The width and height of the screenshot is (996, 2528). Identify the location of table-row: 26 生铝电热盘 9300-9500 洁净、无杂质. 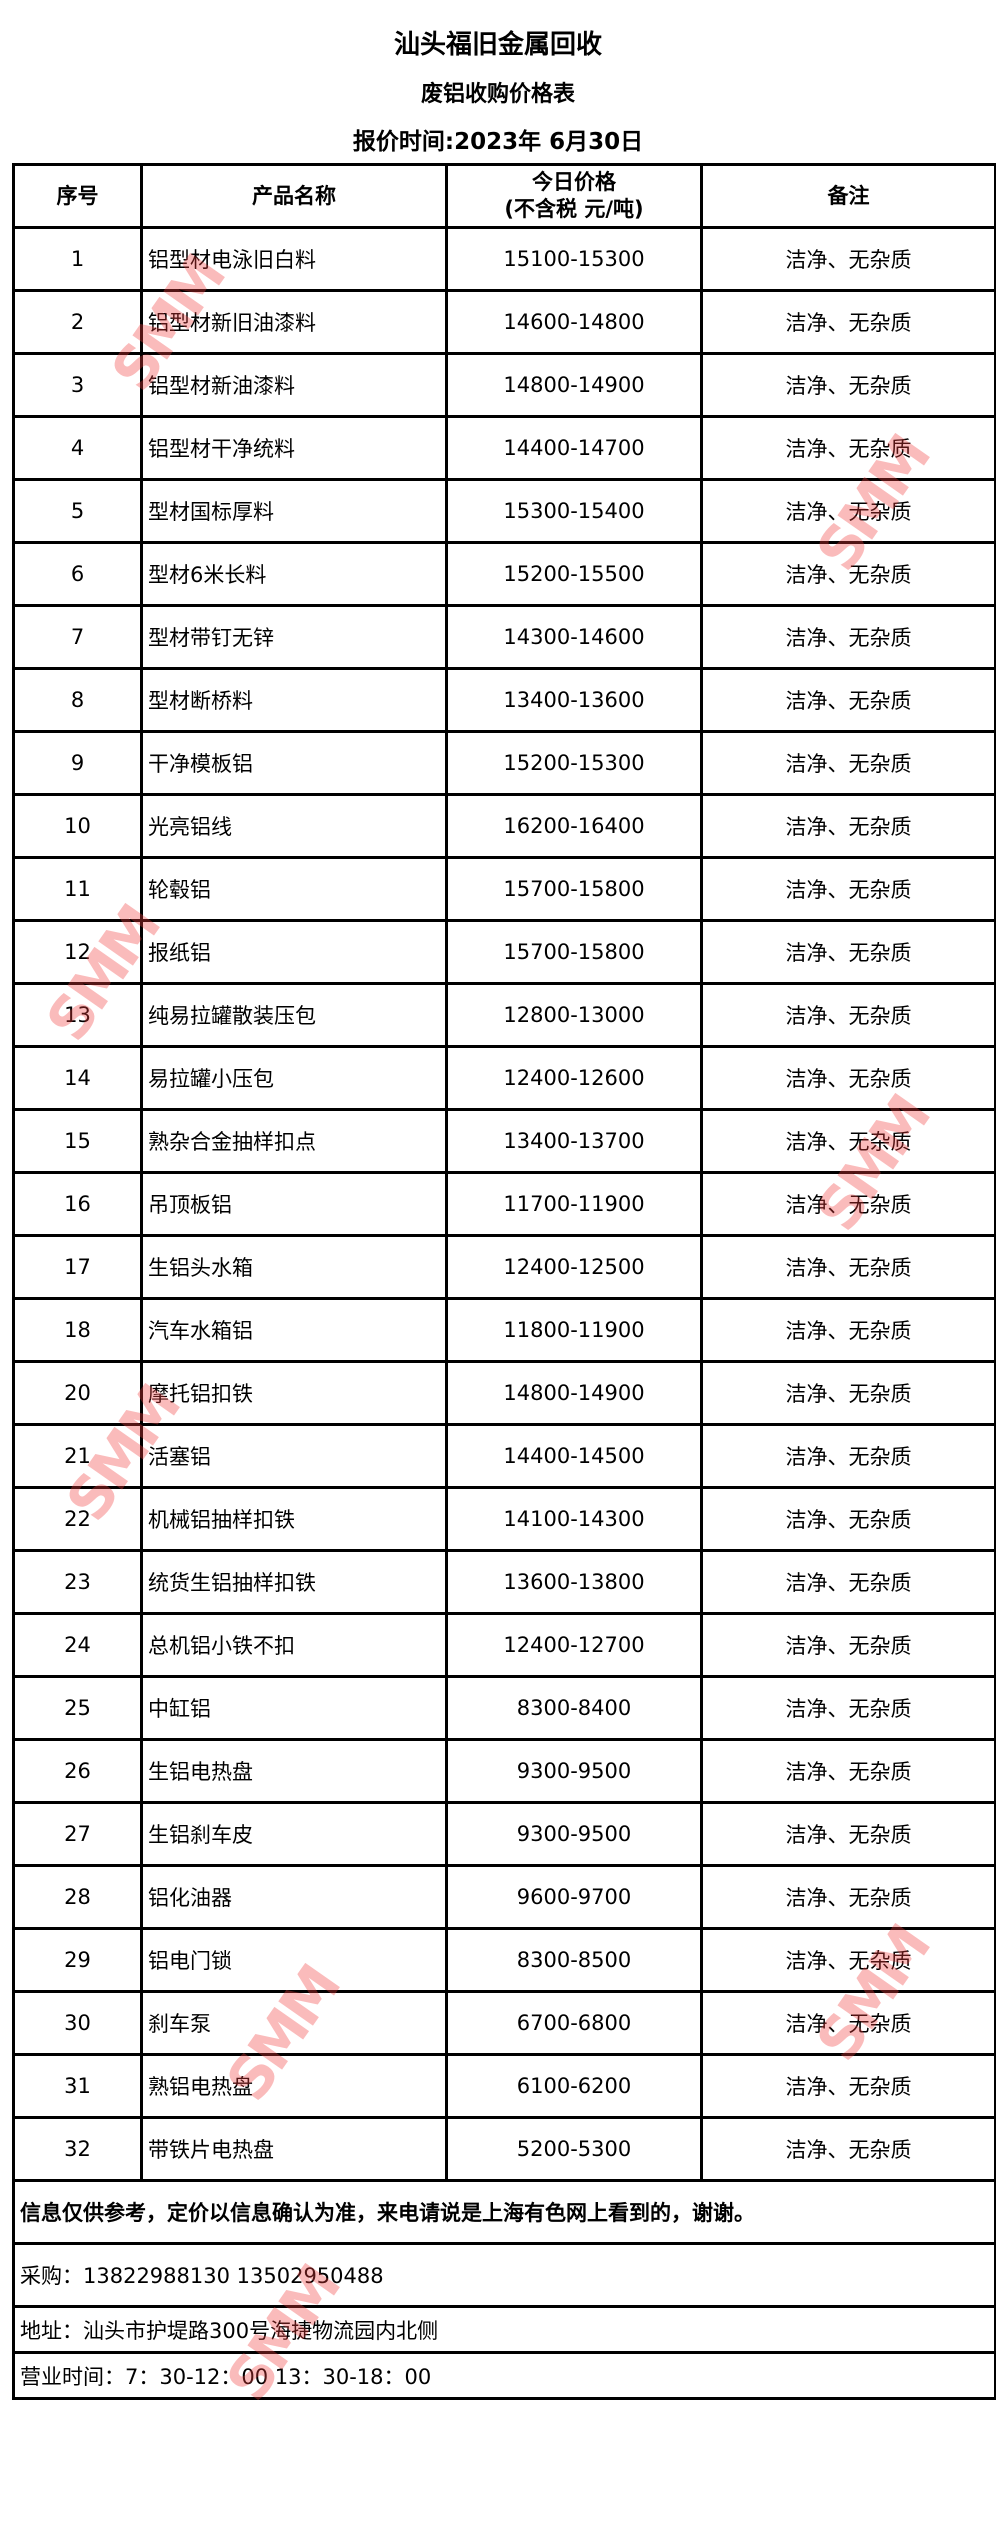
(504, 1771).